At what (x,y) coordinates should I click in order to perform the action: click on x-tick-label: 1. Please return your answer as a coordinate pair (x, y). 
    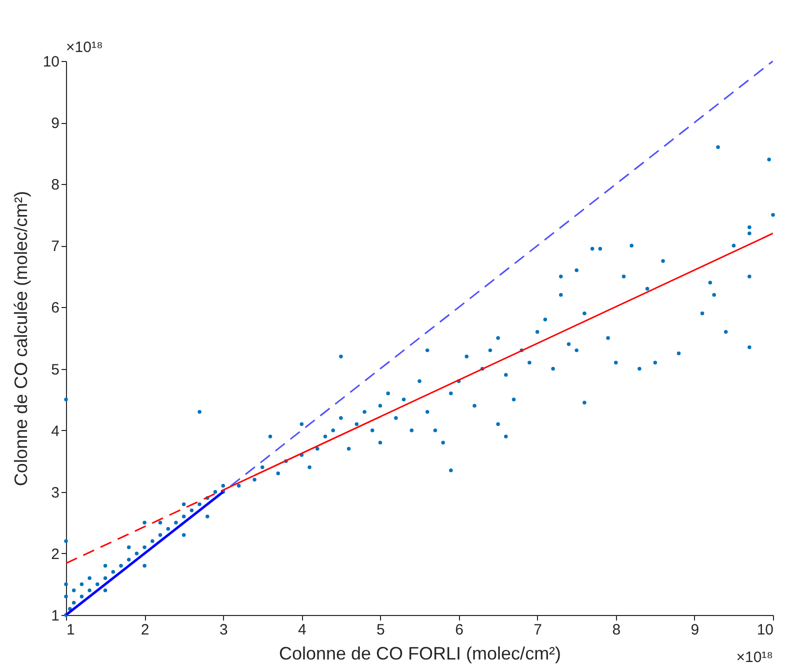
    Looking at the image, I should click on (70, 630).